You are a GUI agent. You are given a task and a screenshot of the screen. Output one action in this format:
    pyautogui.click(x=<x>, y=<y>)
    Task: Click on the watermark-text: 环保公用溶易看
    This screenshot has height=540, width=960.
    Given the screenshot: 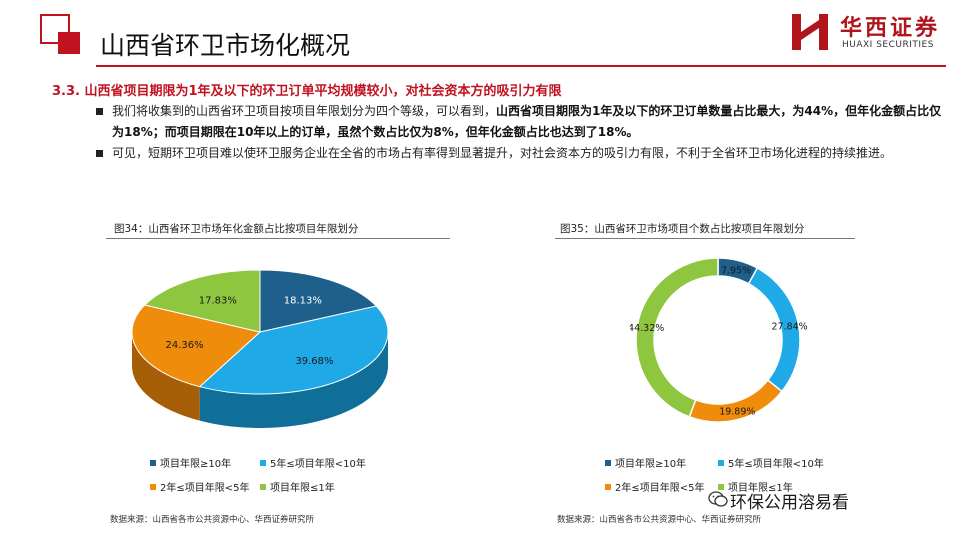 What is the action you would take?
    pyautogui.click(x=789, y=503)
    